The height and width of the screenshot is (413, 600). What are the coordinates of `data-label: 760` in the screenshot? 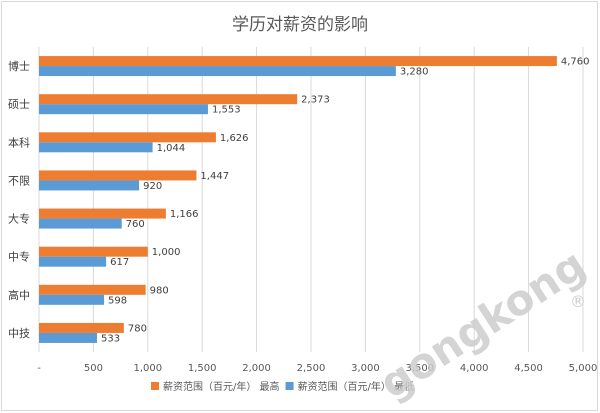 It's located at (135, 224).